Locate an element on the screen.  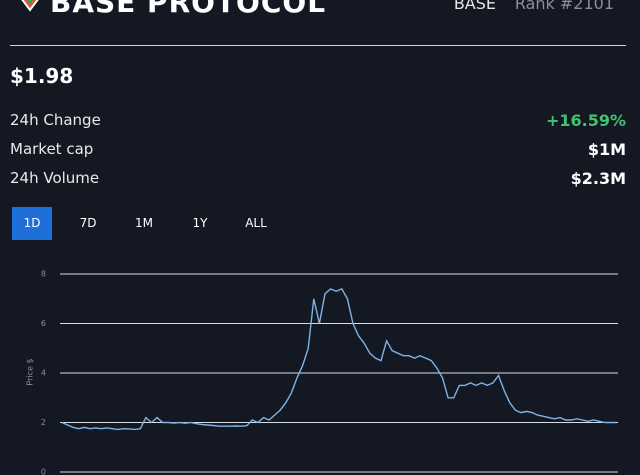
coin-rank: Rank #2101 is located at coordinates (564, 6).